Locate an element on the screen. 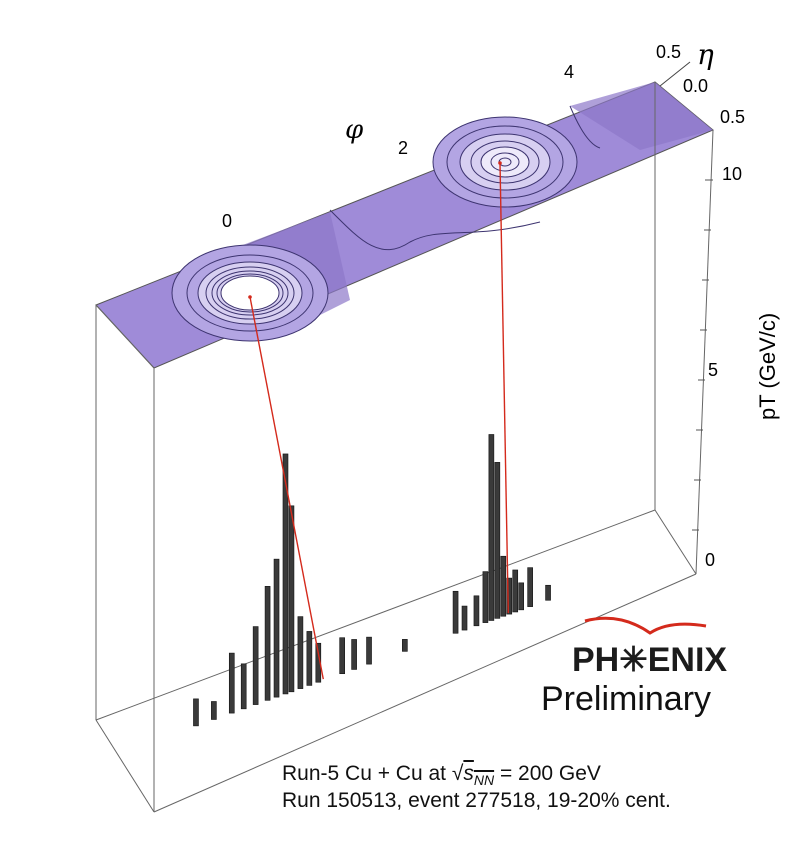  phenix-logo-arc is located at coordinates (645, 625).